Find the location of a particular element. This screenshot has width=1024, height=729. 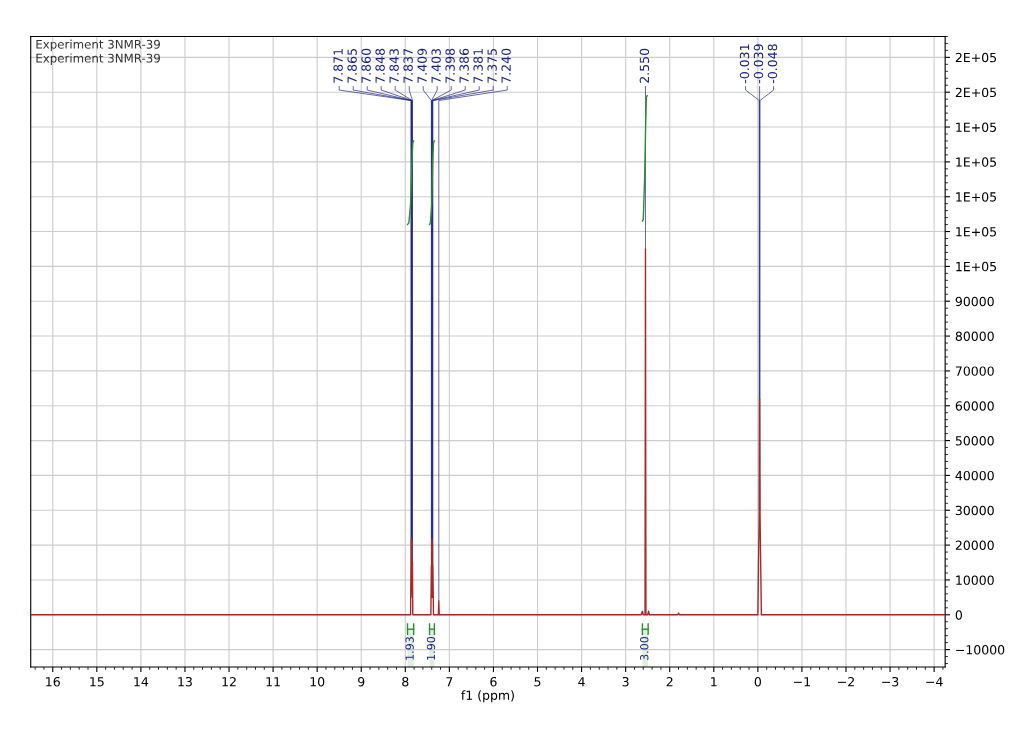

x-tick-label: 1 is located at coordinates (714, 682).